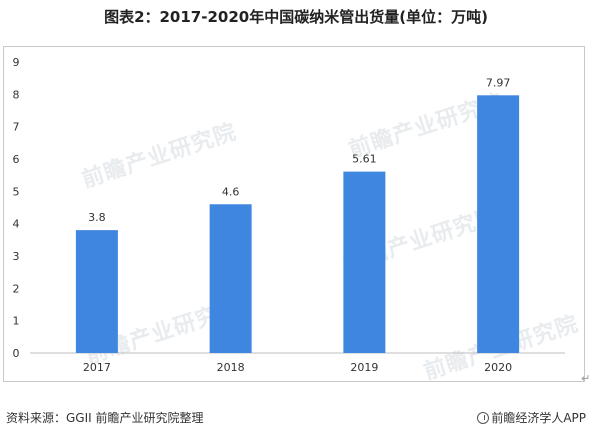 This screenshot has height=439, width=592. I want to click on x-tick-label: 2020, so click(498, 367).